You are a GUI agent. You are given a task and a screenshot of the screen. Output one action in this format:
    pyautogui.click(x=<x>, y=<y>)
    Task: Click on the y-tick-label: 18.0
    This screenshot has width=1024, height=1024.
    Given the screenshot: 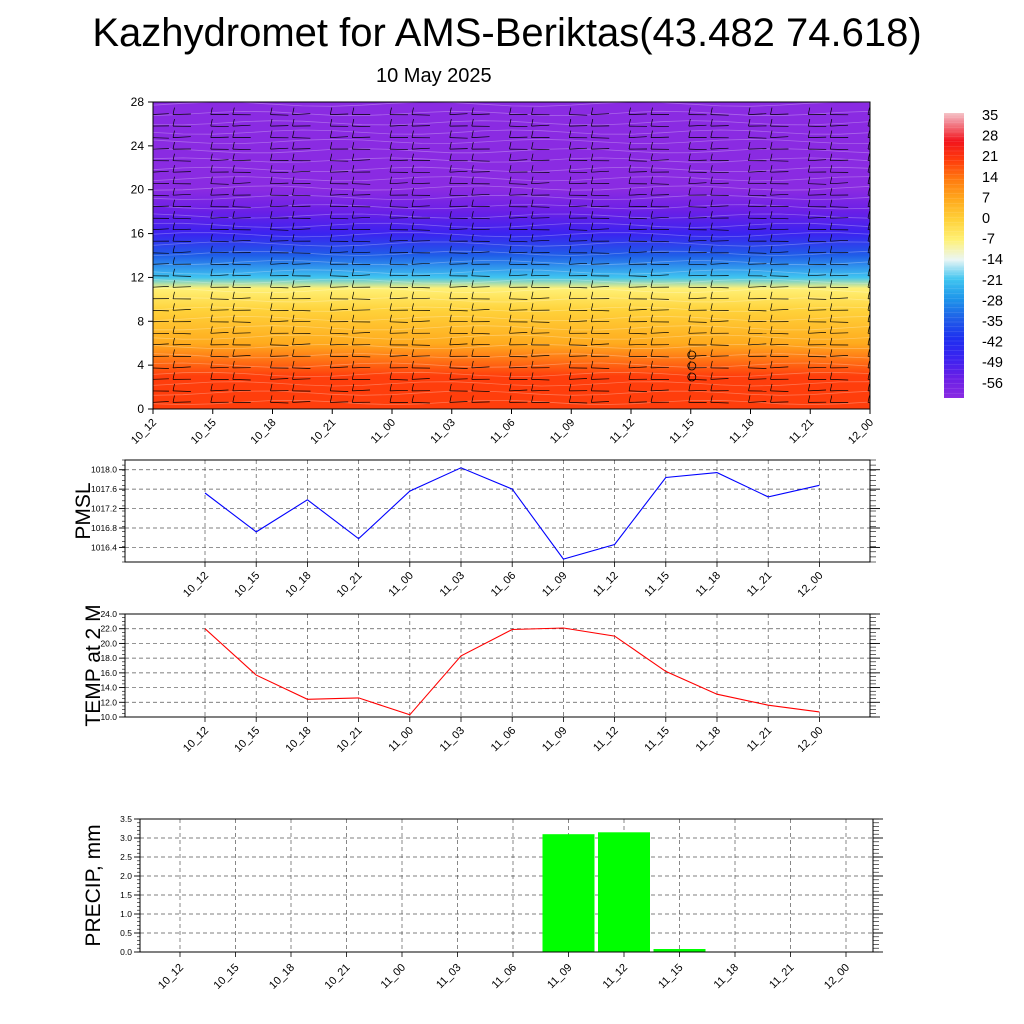 What is the action you would take?
    pyautogui.click(x=108, y=658)
    